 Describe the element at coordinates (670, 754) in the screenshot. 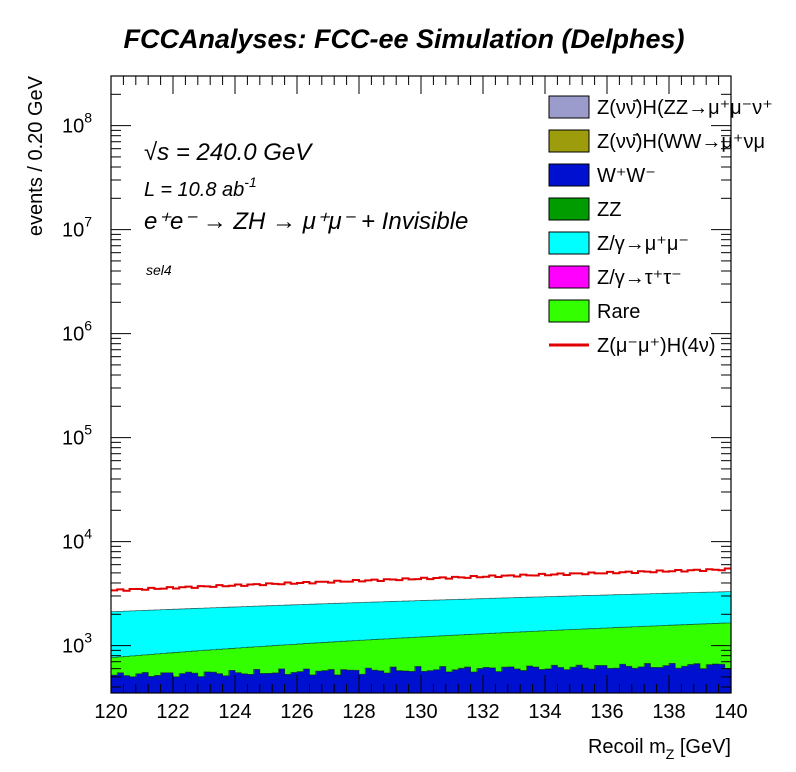

I see `x-axis-label-sub: Z` at that location.